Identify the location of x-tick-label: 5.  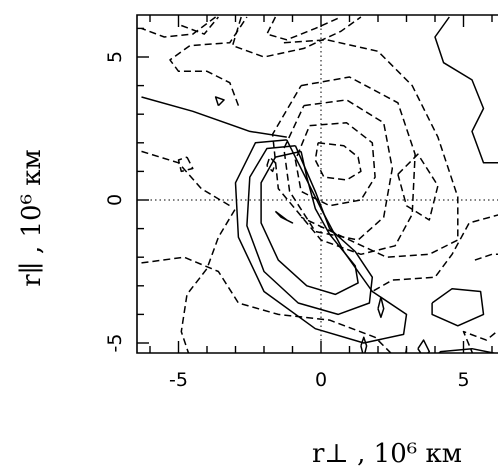
(463, 380).